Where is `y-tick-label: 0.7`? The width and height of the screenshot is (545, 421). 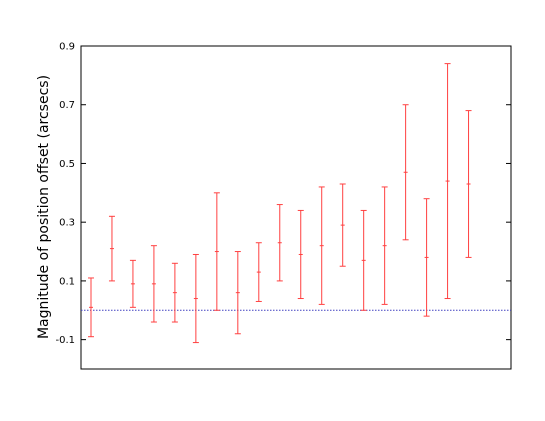
y-tick-label: 0.7 is located at coordinates (67, 105).